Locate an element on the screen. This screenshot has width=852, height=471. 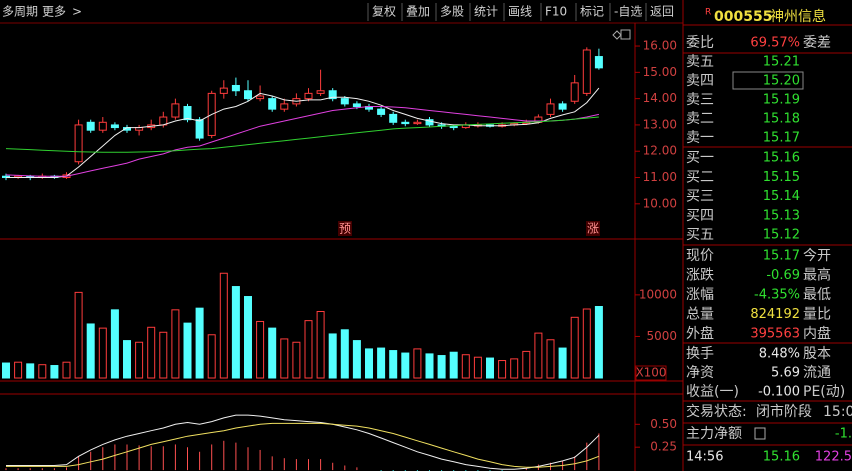
quote-value: -0.69 is located at coordinates (783, 275).